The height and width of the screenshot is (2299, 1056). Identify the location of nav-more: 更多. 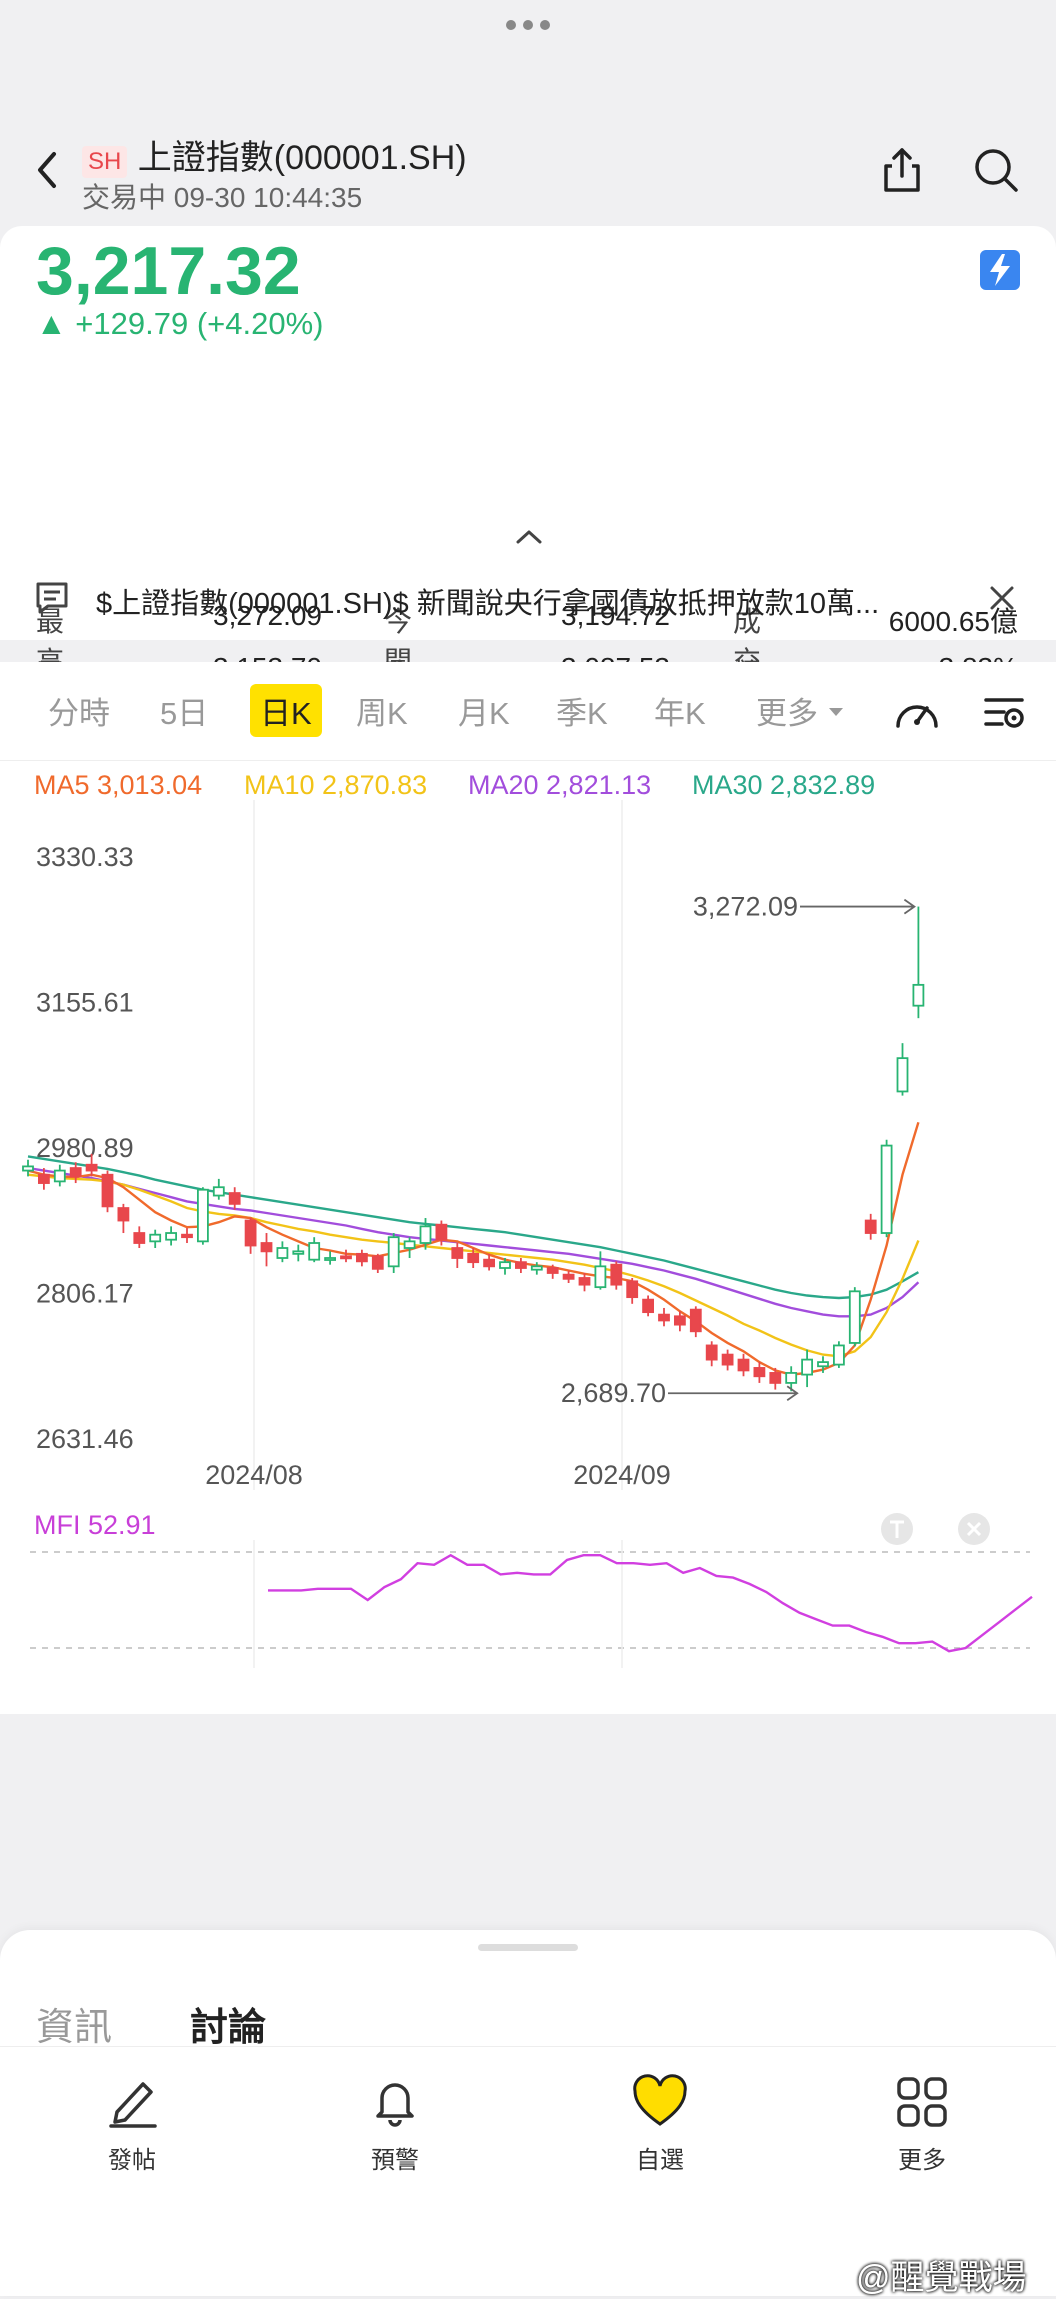
(922, 2160).